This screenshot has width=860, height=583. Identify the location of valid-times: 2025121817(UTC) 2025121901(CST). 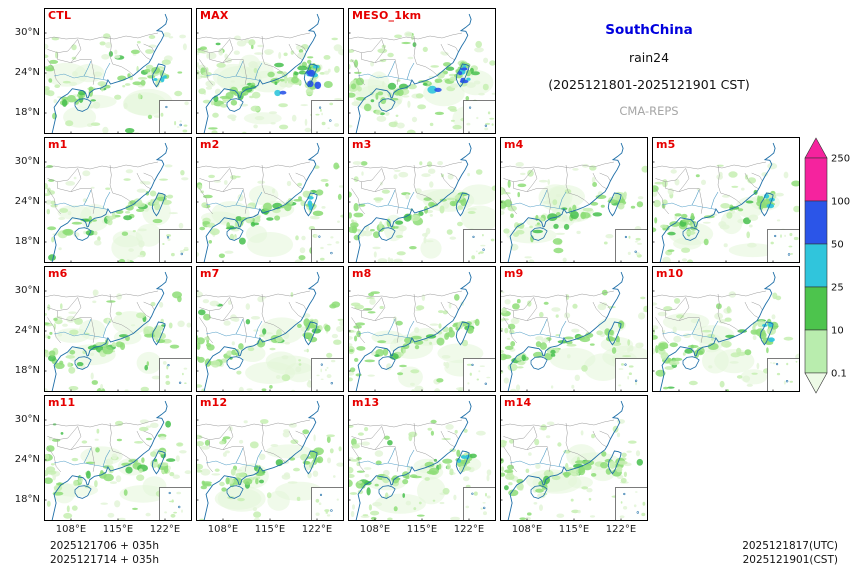
(790, 553).